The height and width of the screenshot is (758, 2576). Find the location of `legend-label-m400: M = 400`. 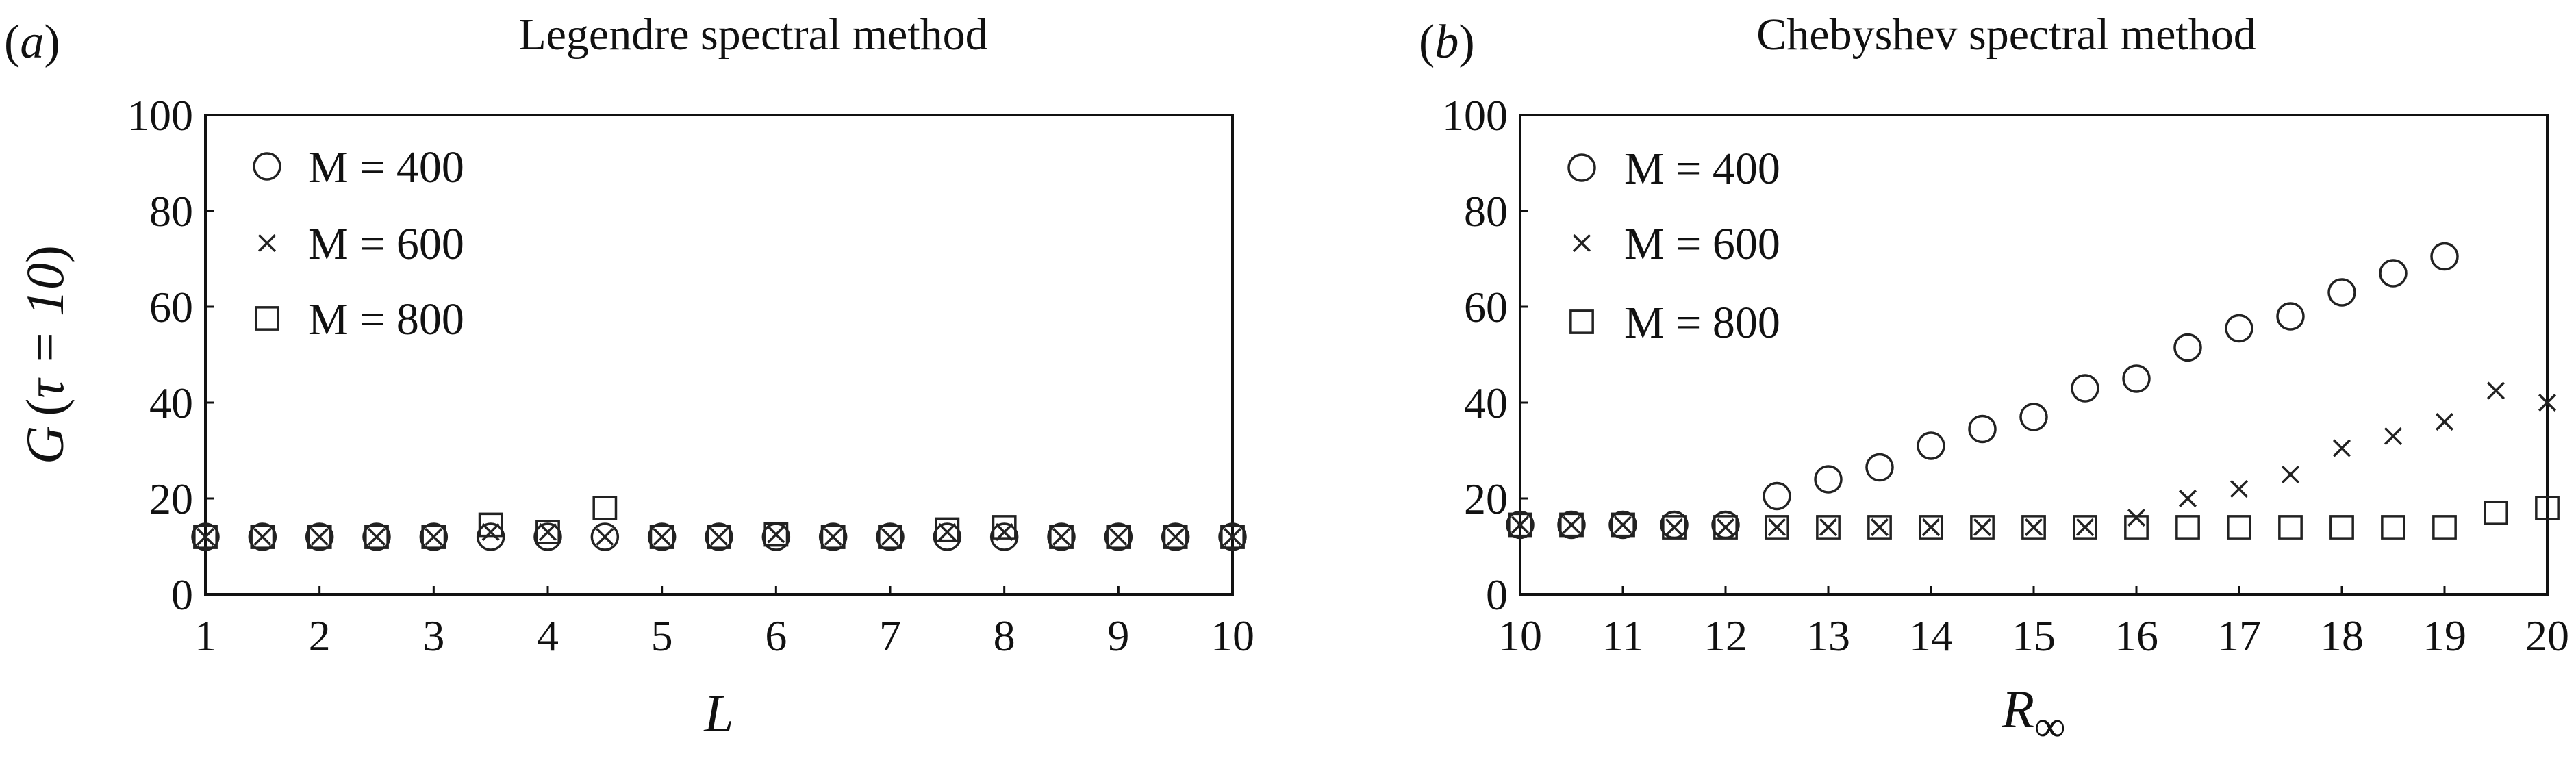

legend-label-m400: M = 400 is located at coordinates (386, 167).